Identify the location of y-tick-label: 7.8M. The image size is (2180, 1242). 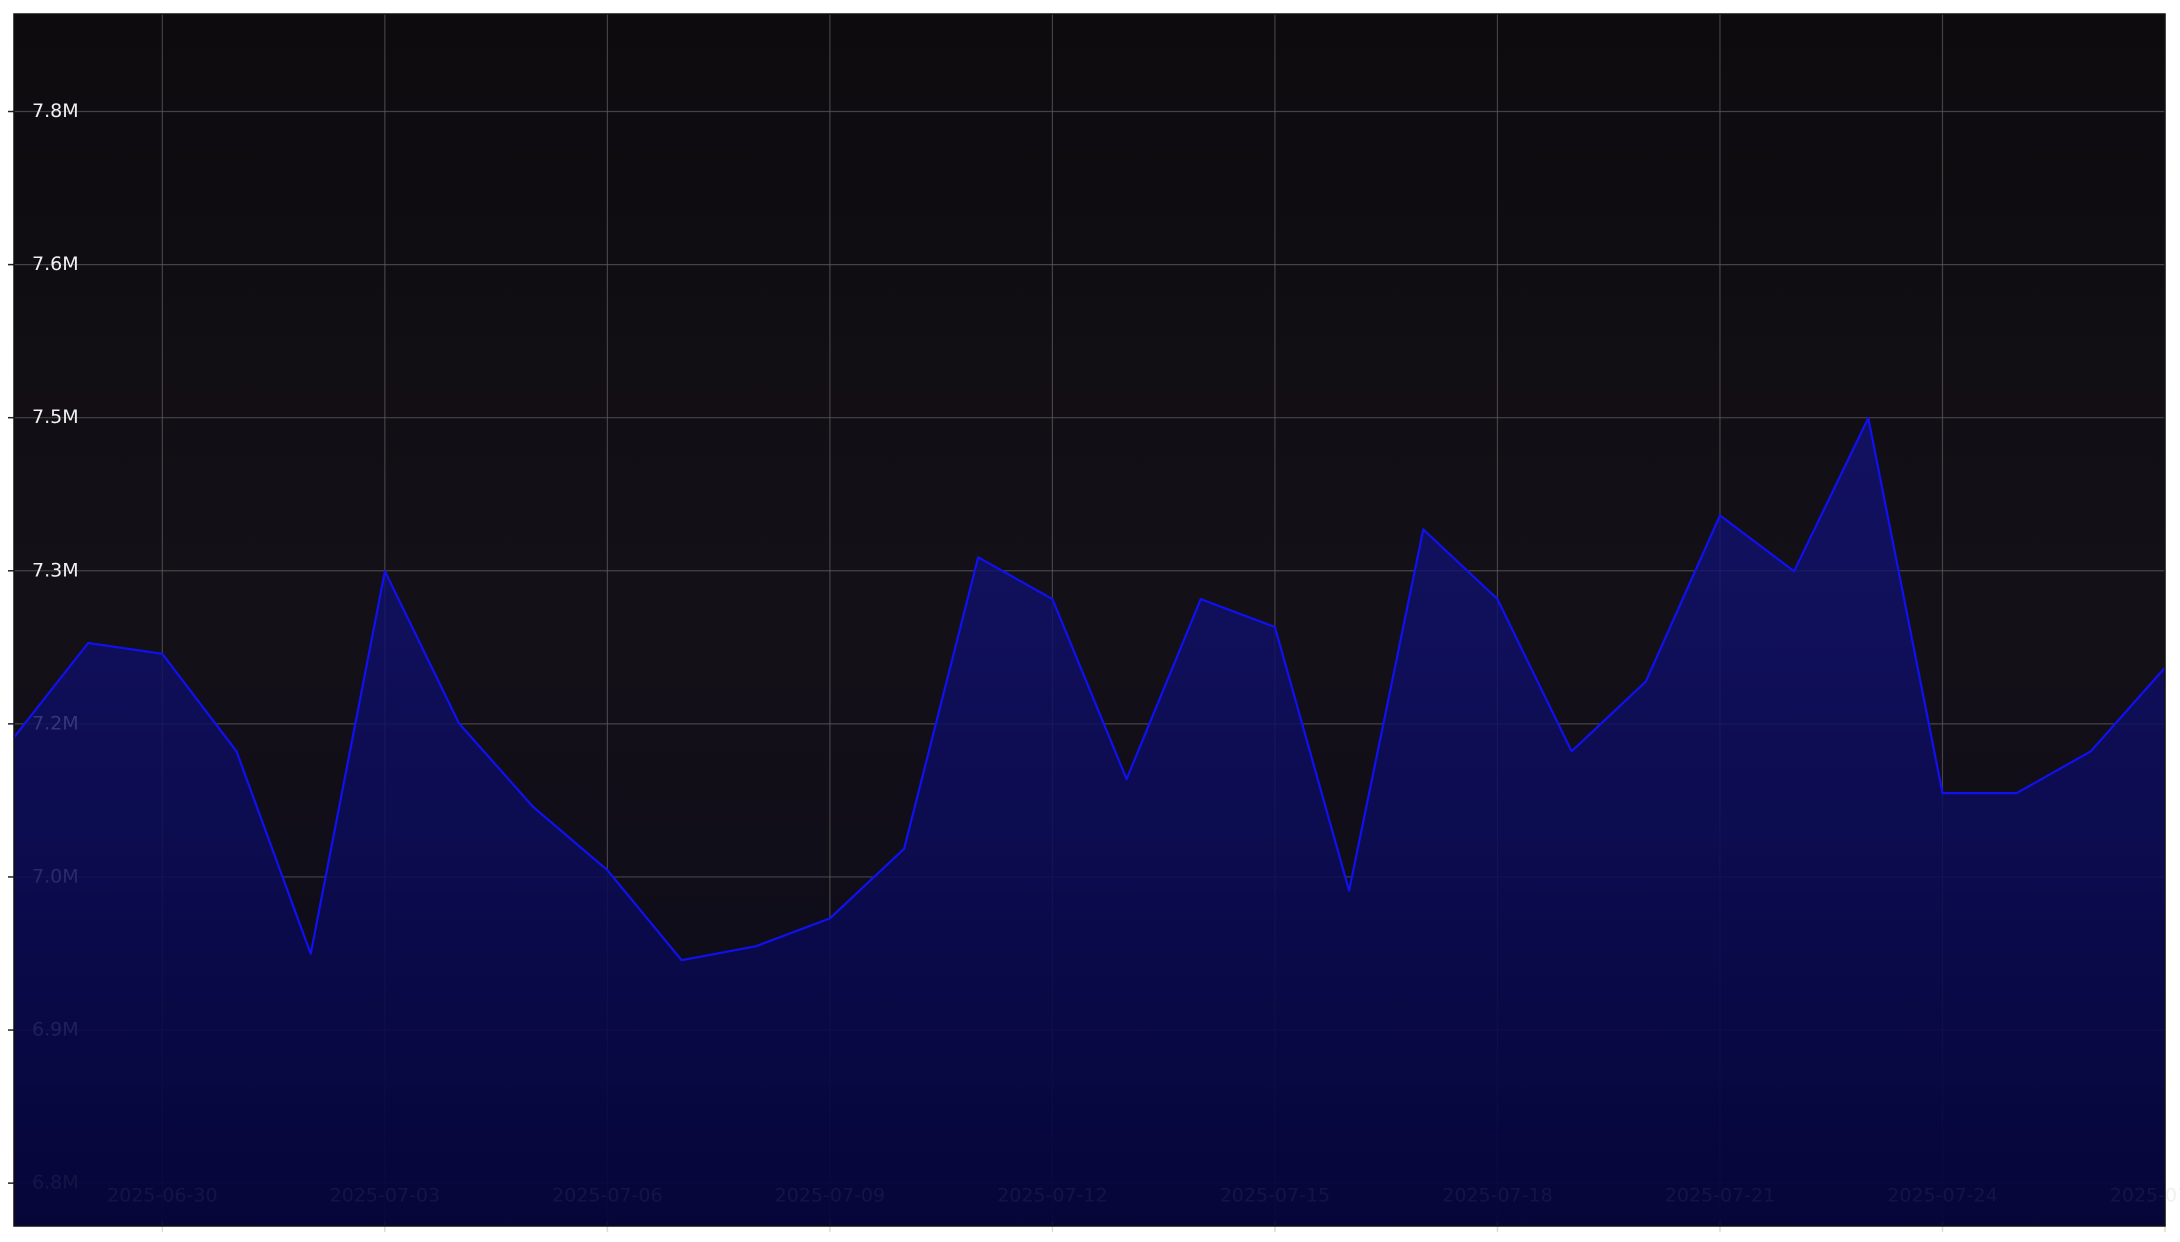
(55, 111).